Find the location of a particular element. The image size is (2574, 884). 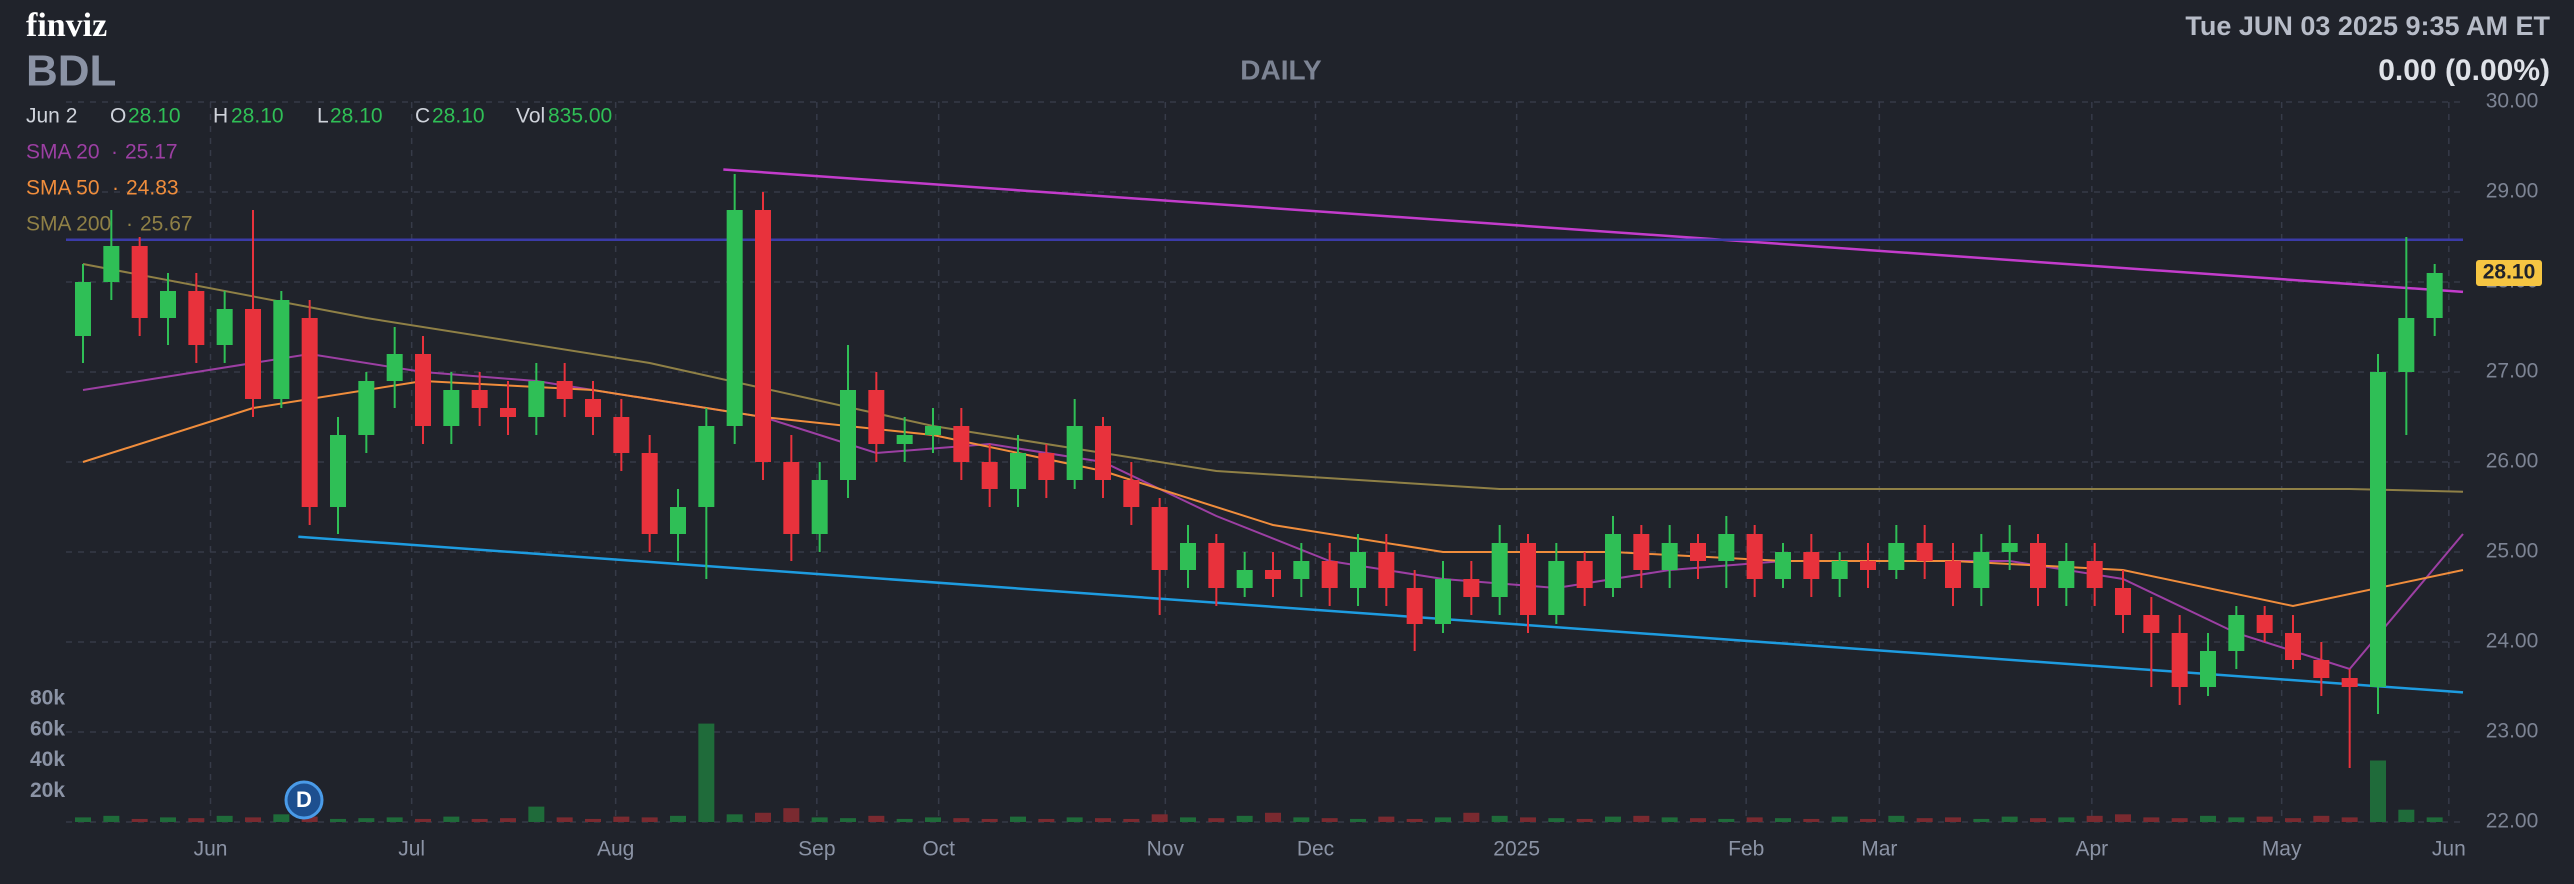

x-tick-label: Oct is located at coordinates (938, 849).